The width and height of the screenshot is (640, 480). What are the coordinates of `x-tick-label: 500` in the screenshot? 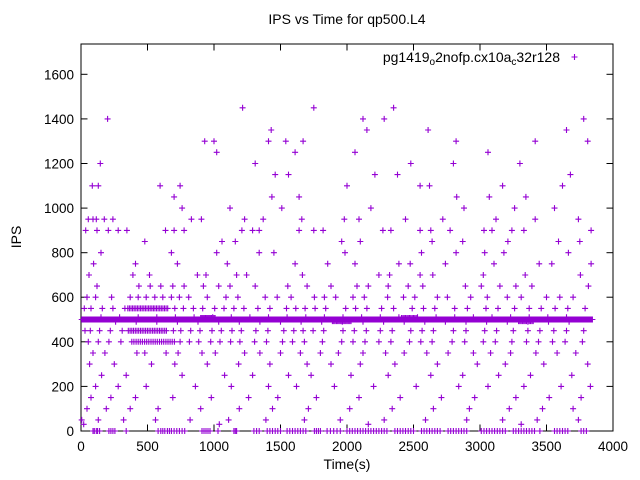 It's located at (147, 446).